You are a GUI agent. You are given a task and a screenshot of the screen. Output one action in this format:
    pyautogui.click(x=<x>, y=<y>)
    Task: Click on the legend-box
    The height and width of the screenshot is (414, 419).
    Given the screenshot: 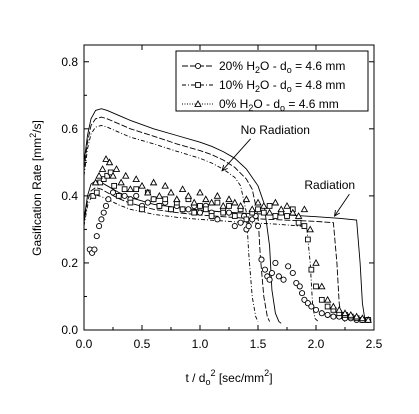 What is the action you would take?
    pyautogui.click(x=272, y=81)
    